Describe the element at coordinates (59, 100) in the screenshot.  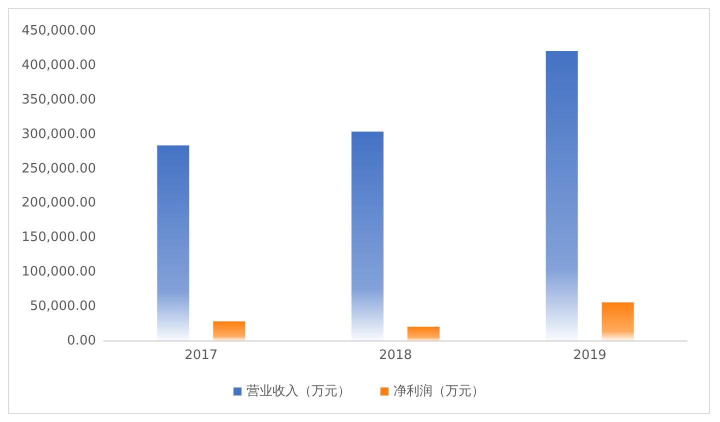
I see `y-tick-label: 350,000.00` at that location.